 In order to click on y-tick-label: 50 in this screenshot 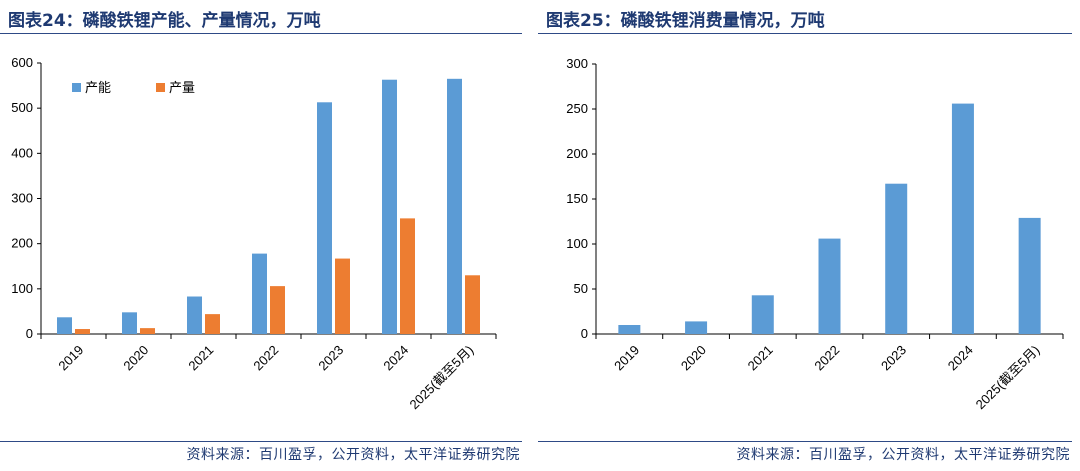, I will do `click(581, 288)`.